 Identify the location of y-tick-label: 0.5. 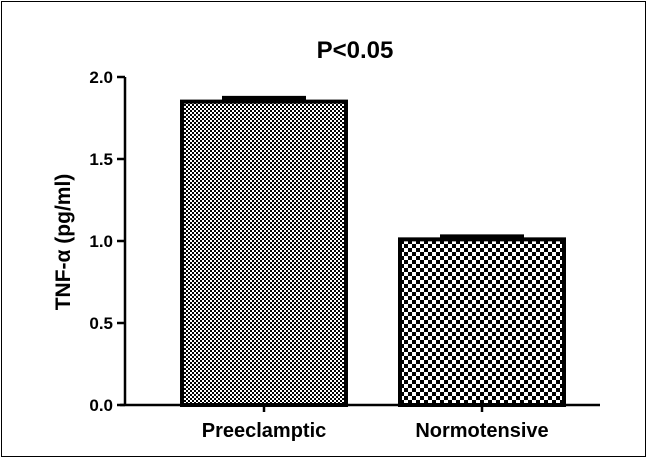
(101, 323).